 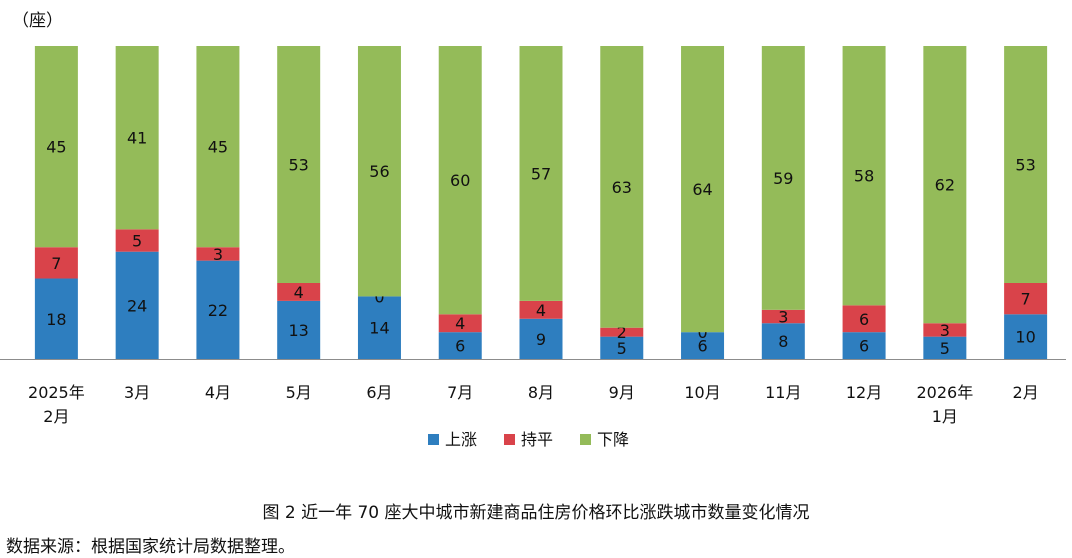 What do you see at coordinates (37, 21) in the screenshot?
I see `y-unit-label: （座）` at bounding box center [37, 21].